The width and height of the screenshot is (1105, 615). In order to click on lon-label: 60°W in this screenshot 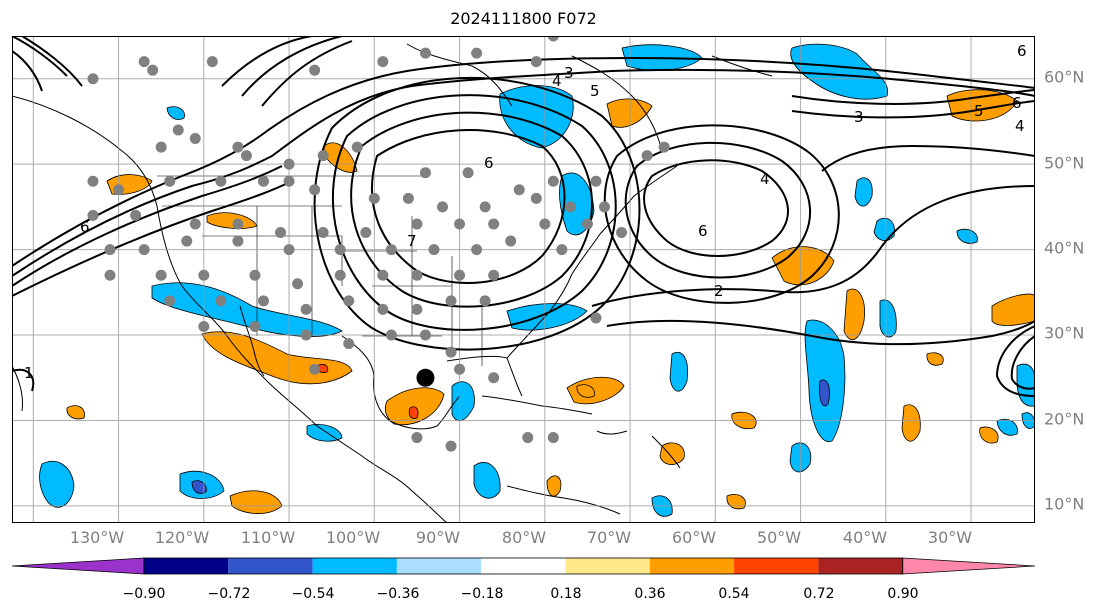, I will do `click(694, 537)`.